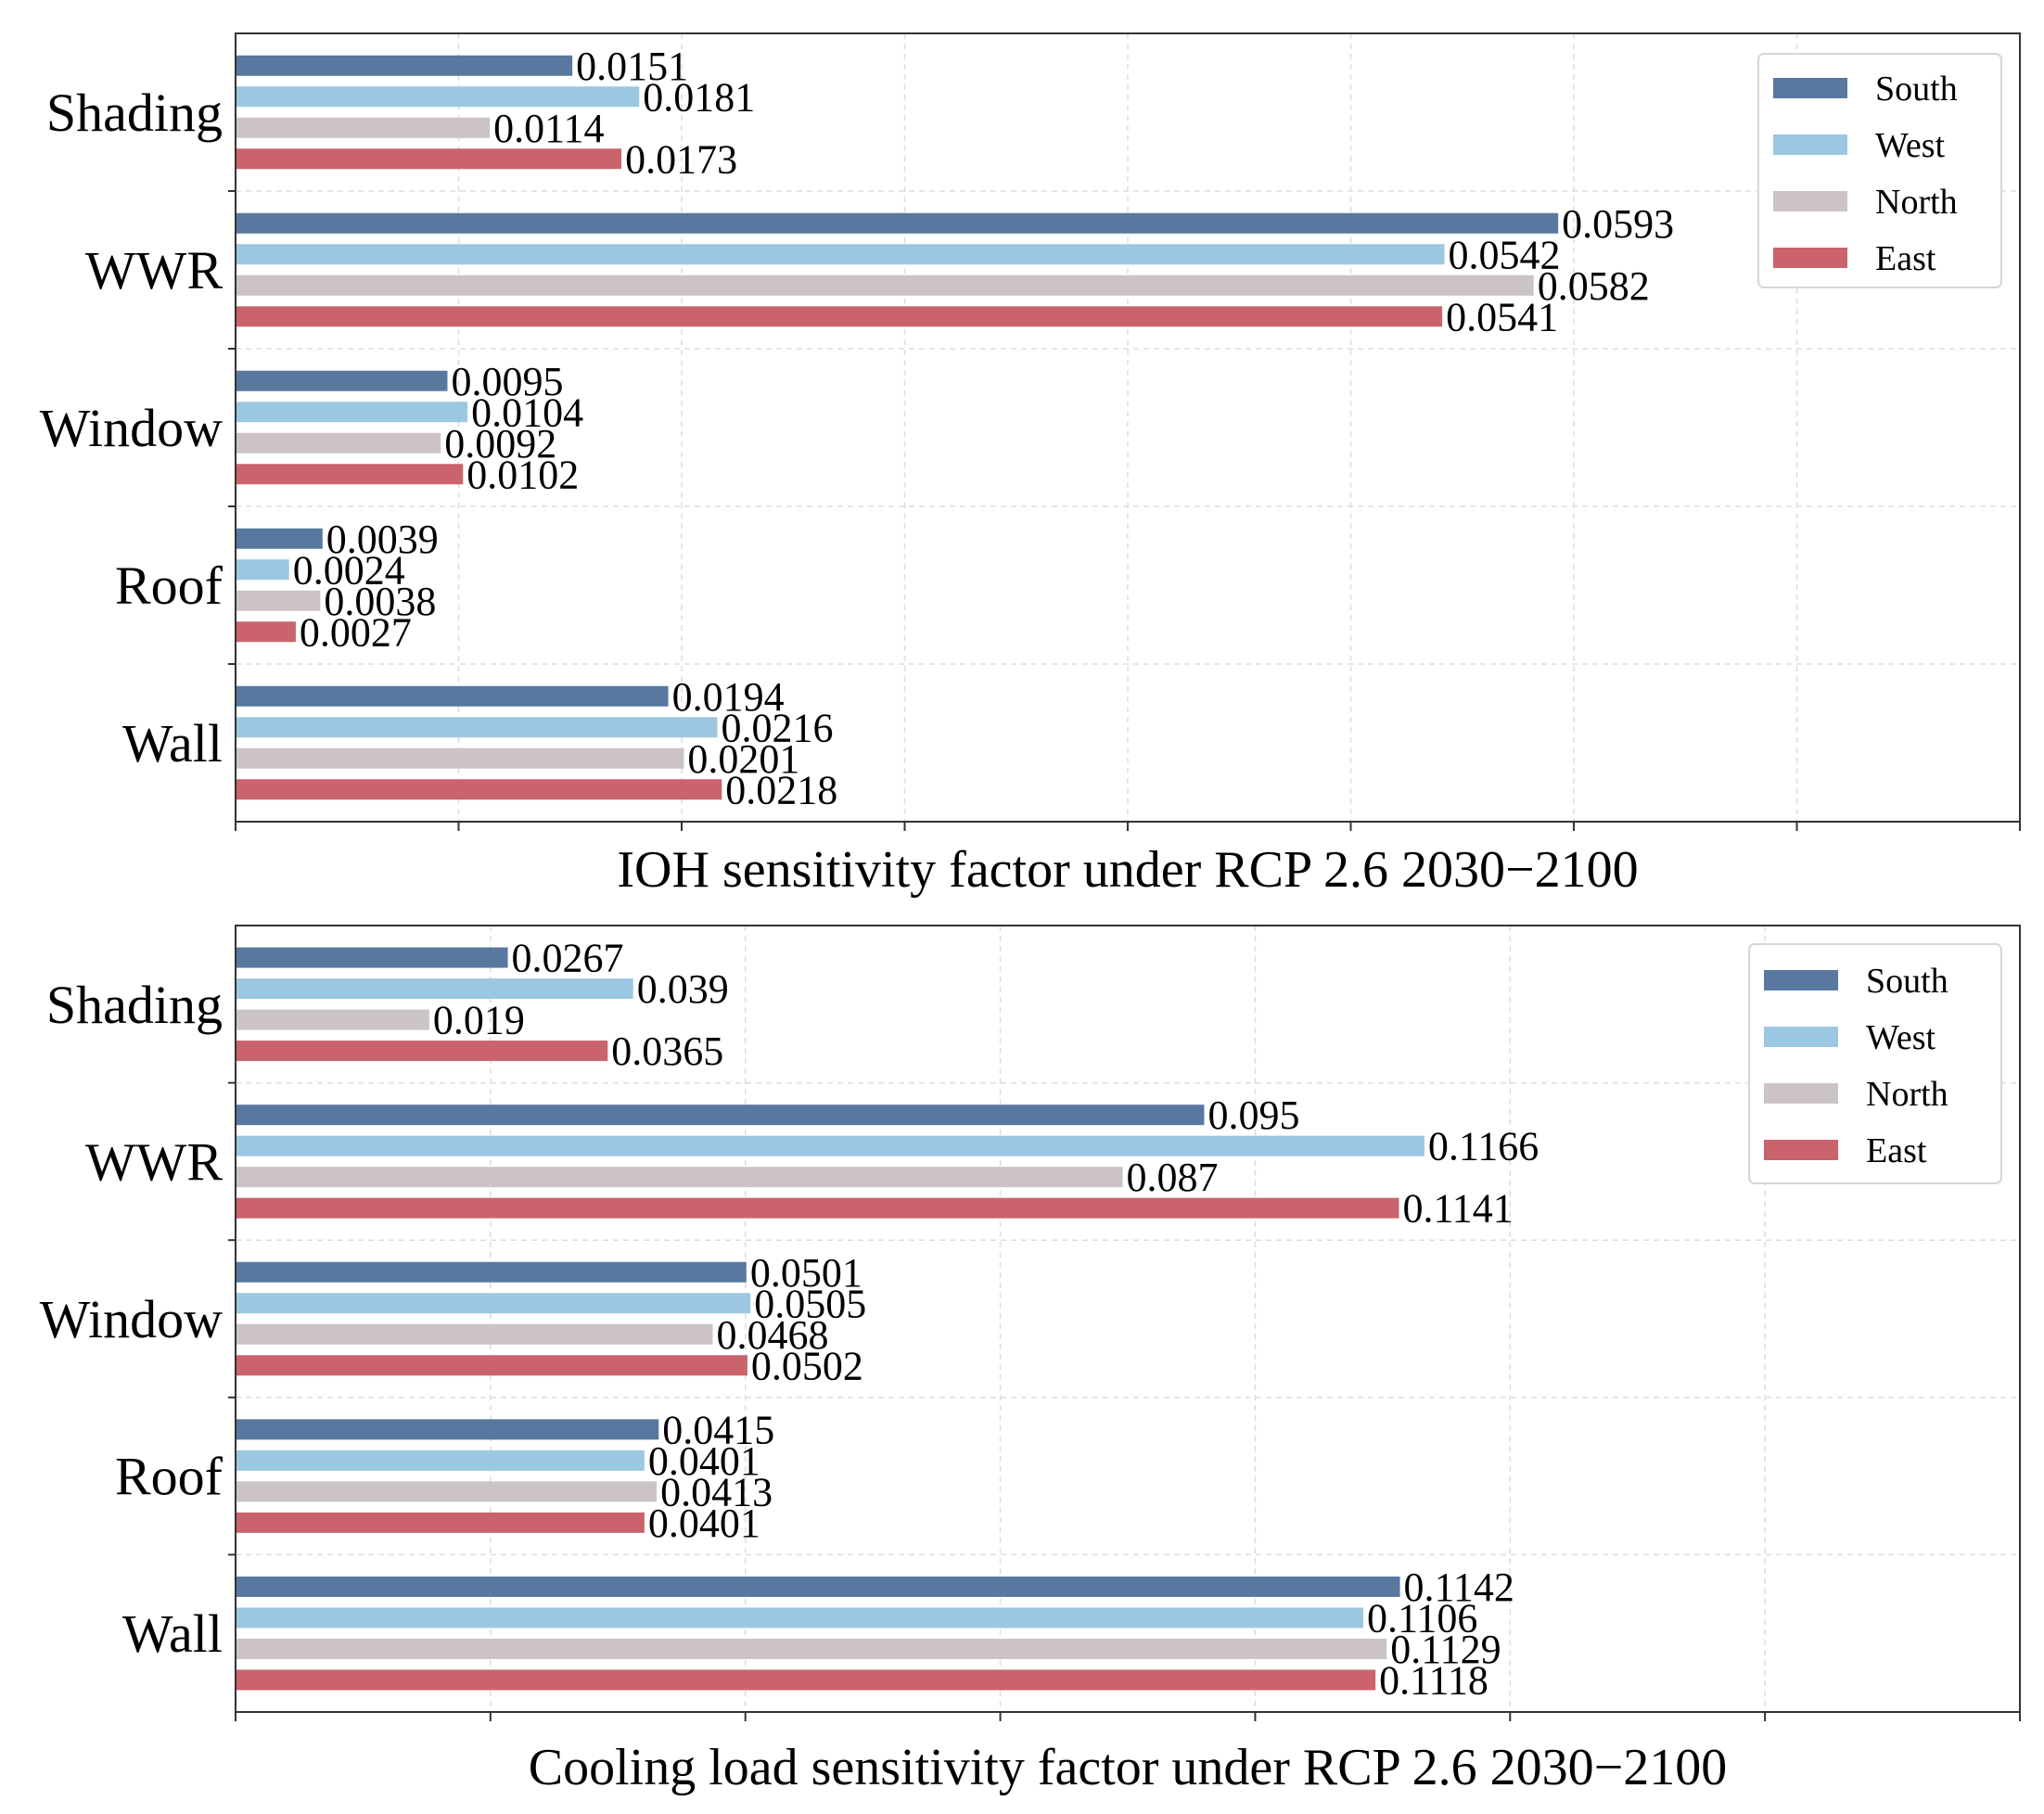  What do you see at coordinates (1253, 1115) in the screenshot?
I see `value-label-wwr-south: 0.095` at bounding box center [1253, 1115].